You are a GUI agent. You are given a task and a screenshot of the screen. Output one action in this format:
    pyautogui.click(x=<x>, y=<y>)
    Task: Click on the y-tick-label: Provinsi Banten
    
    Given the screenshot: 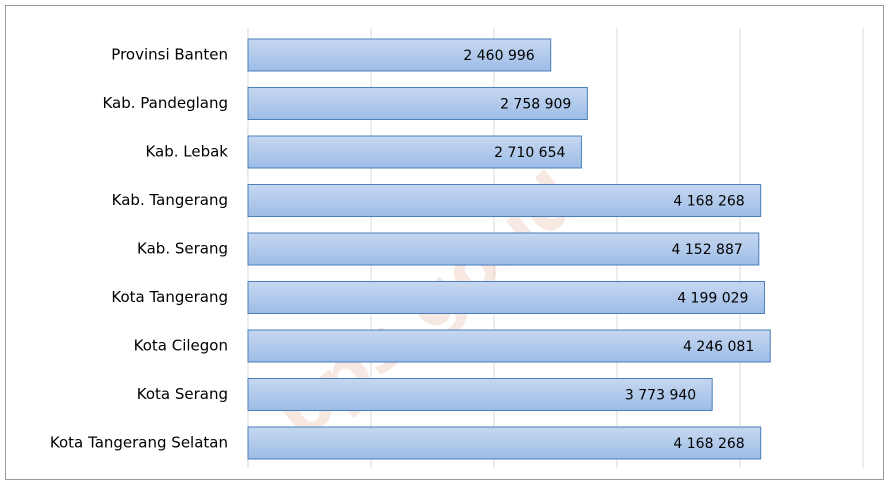 What is the action you would take?
    pyautogui.click(x=169, y=55)
    